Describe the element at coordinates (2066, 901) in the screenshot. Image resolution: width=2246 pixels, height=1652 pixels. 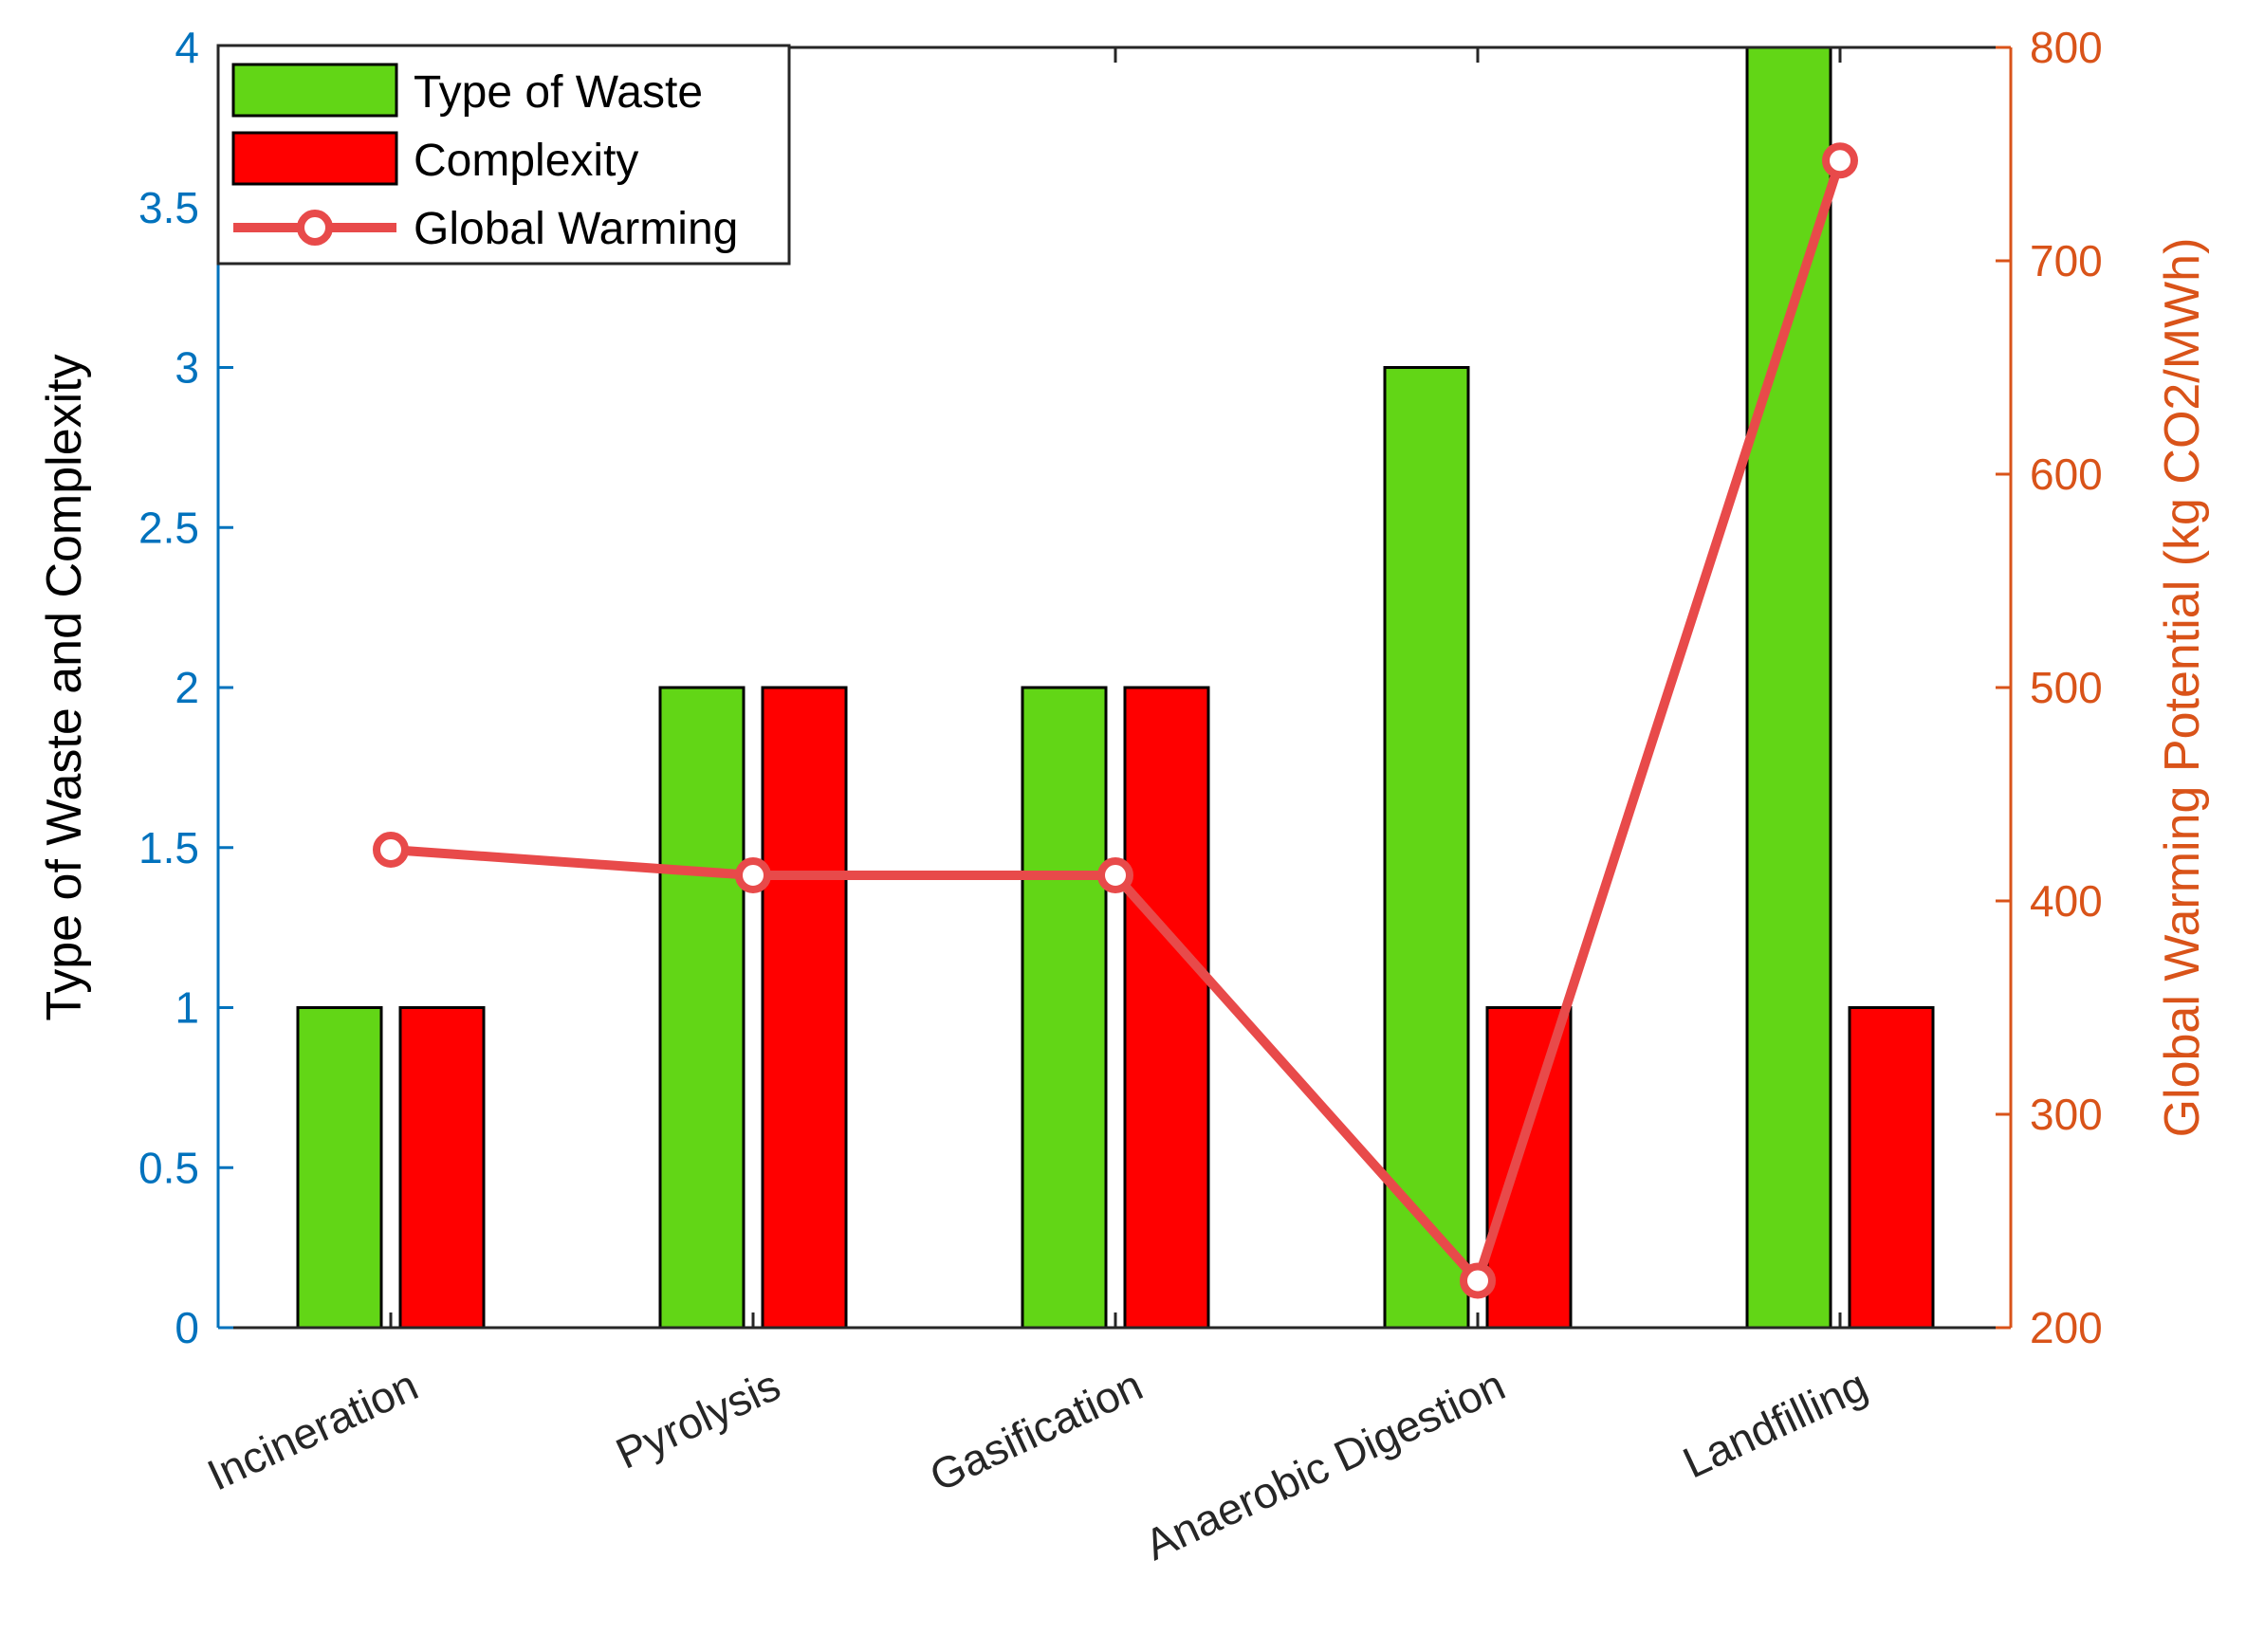
I see `y-right-tick-label: 400` at that location.